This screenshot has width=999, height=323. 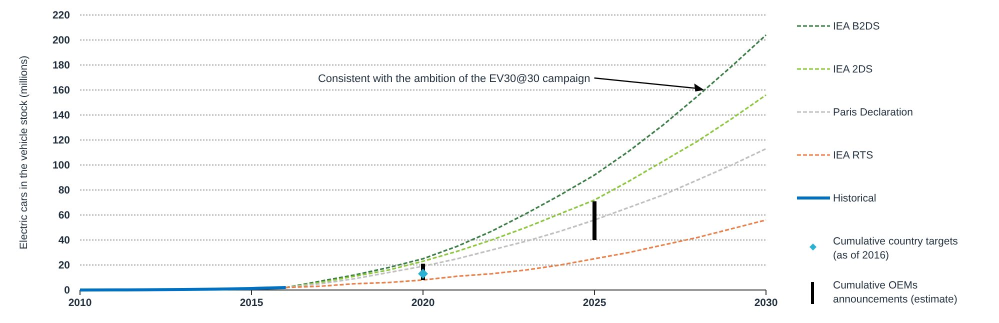 What do you see at coordinates (61, 66) in the screenshot?
I see `y-tick-label: 180` at bounding box center [61, 66].